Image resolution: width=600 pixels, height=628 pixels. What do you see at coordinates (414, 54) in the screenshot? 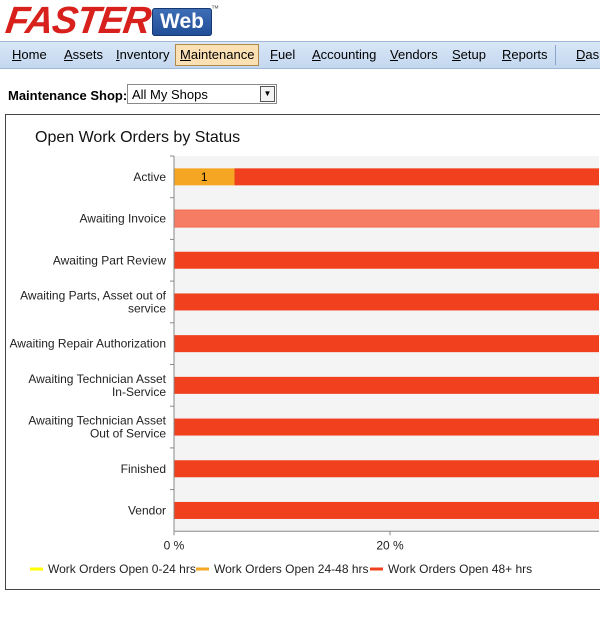
I see `nav-item-vendors: Vendors` at bounding box center [414, 54].